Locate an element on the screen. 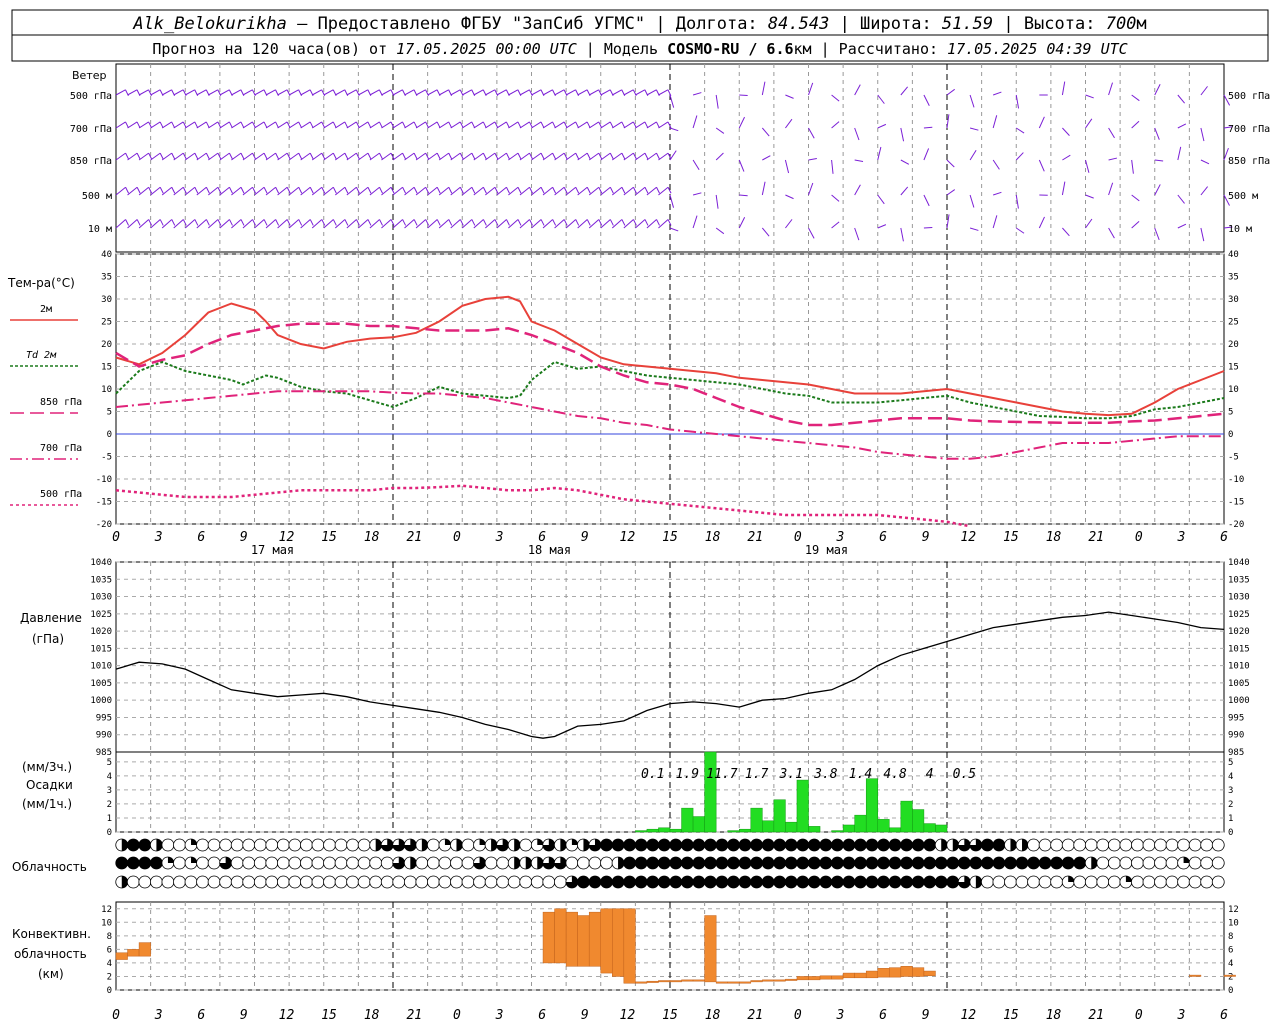  legend-label: 500 гПа is located at coordinates (61, 494).